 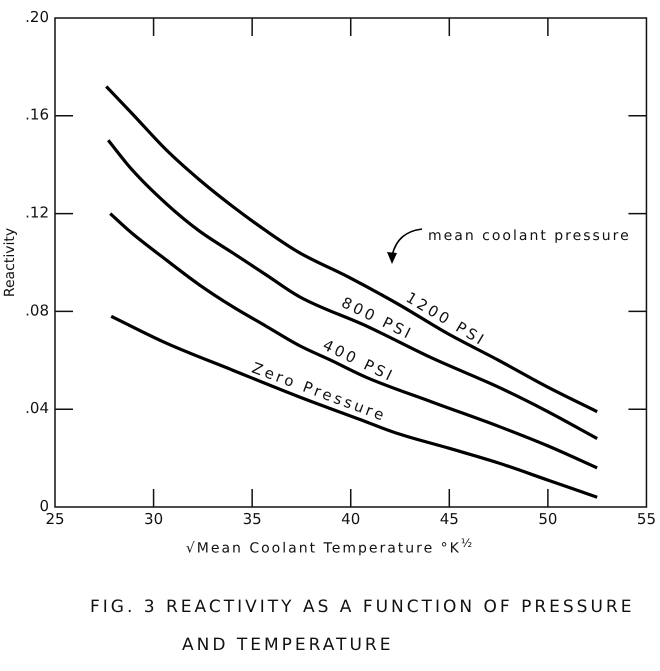 What do you see at coordinates (37, 212) in the screenshot?
I see `y-tick-label: .12` at bounding box center [37, 212].